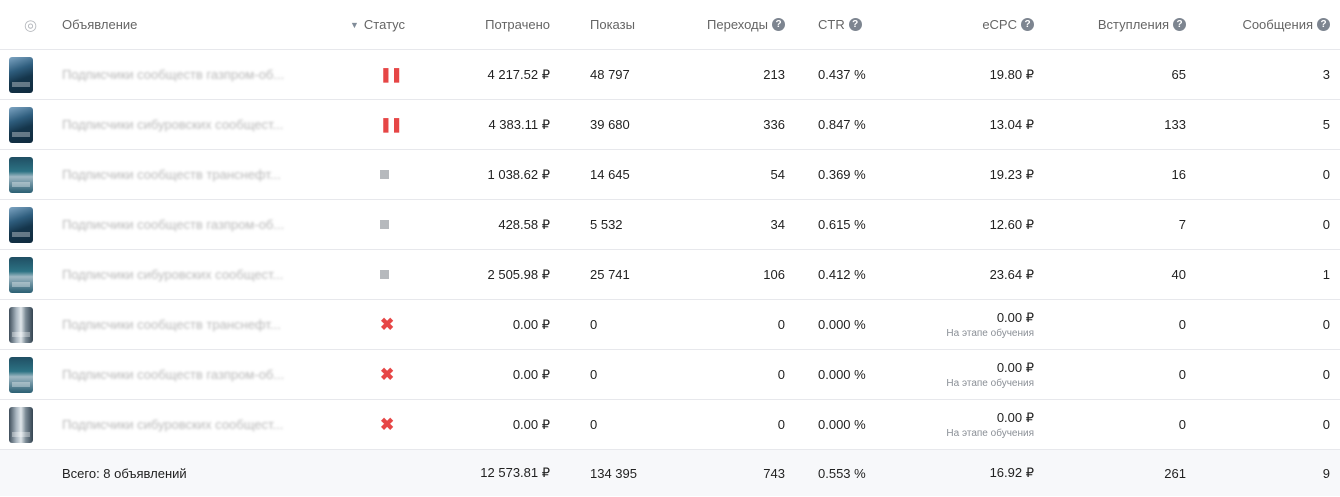  Describe the element at coordinates (1286, 24) in the screenshot. I see `column-header-messages: Сообщения?` at that location.